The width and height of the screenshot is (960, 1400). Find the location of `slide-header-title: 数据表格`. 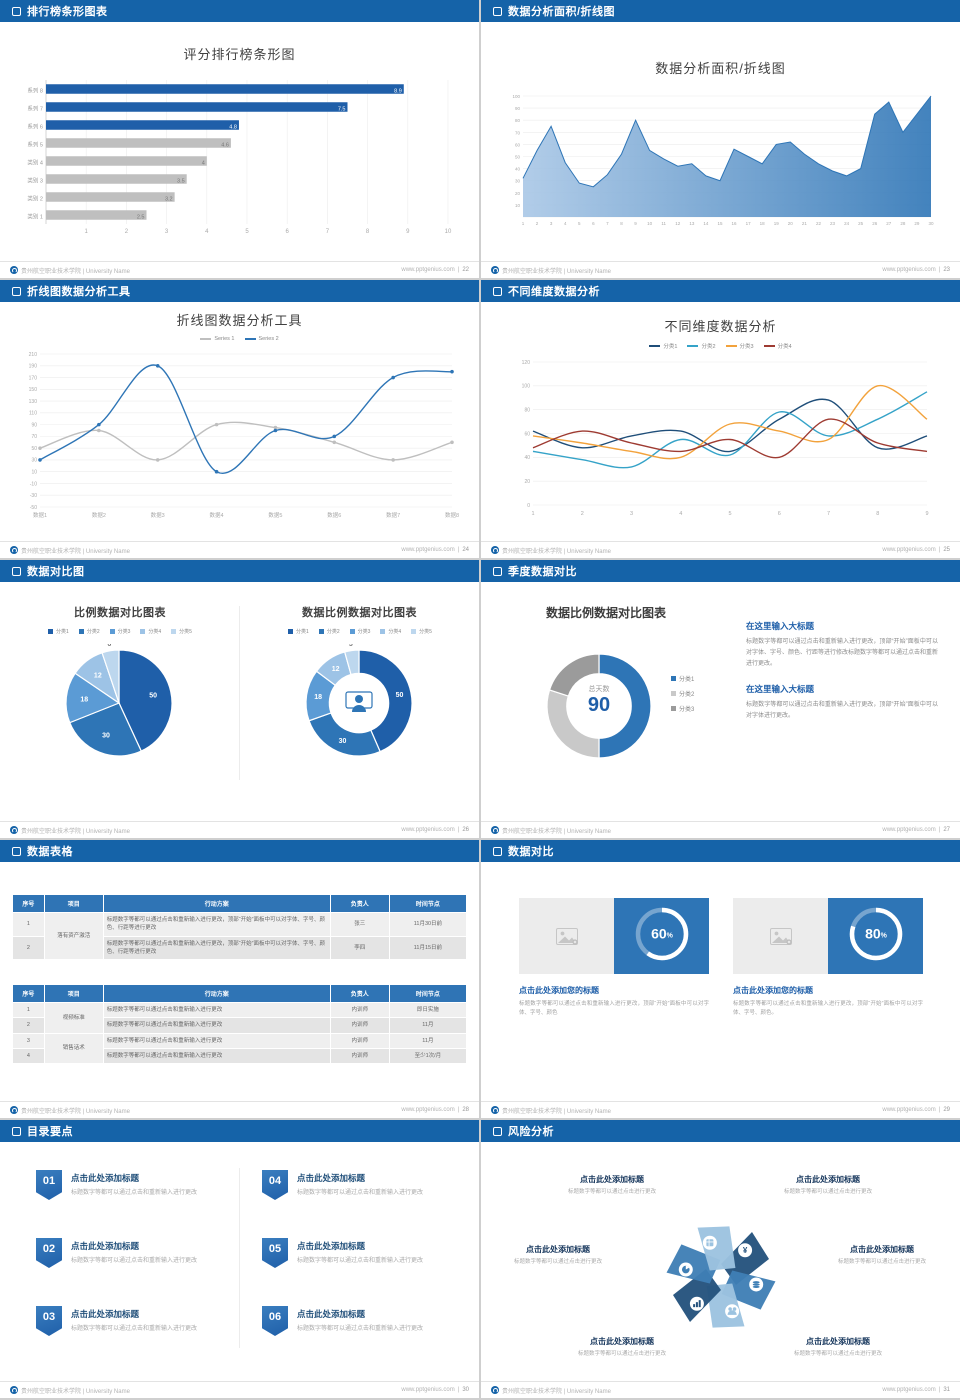

slide-header-title: 数据表格 is located at coordinates (50, 852).